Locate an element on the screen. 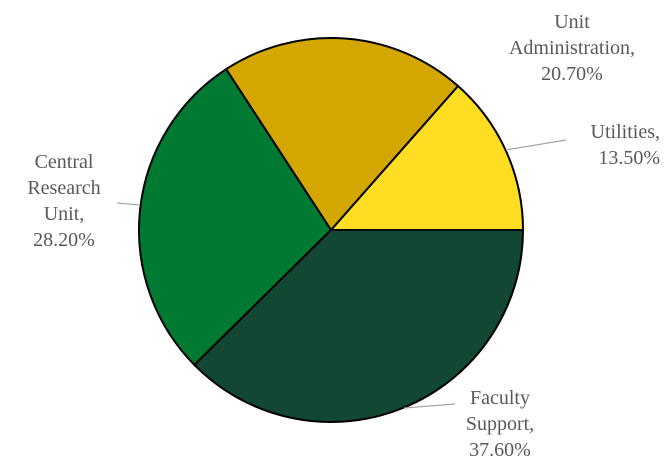  data-label-utilities: Utilities, 13.50% is located at coordinates (625, 145).